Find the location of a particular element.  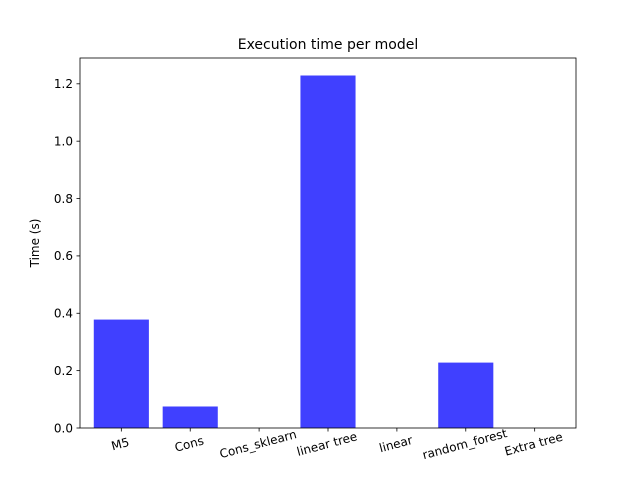

x-tick-label: Cons_sklearn is located at coordinates (258, 444).